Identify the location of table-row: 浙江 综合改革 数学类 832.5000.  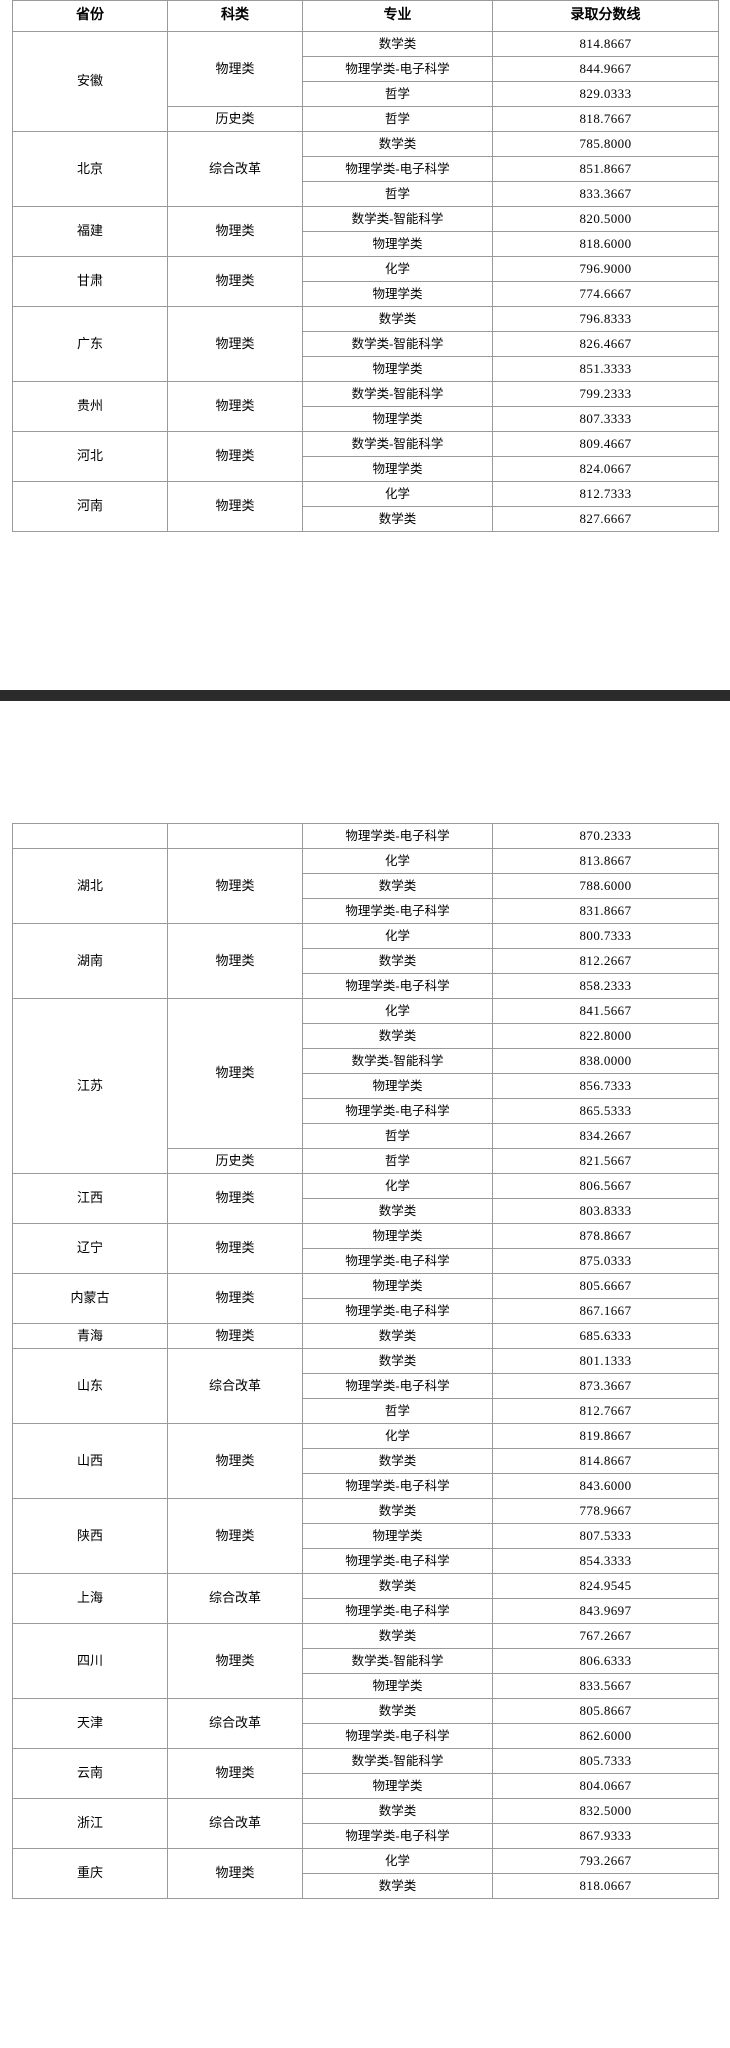
(365, 1823).